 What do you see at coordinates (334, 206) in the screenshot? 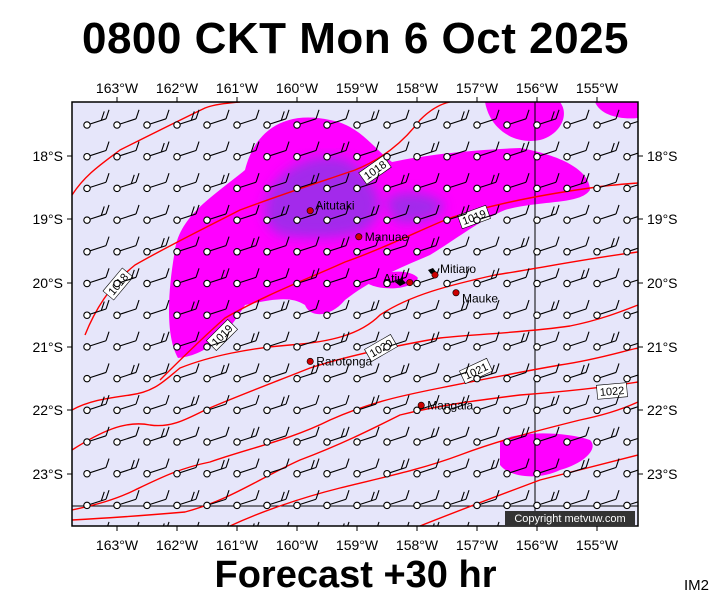
I see `town-name: Aitutaki` at bounding box center [334, 206].